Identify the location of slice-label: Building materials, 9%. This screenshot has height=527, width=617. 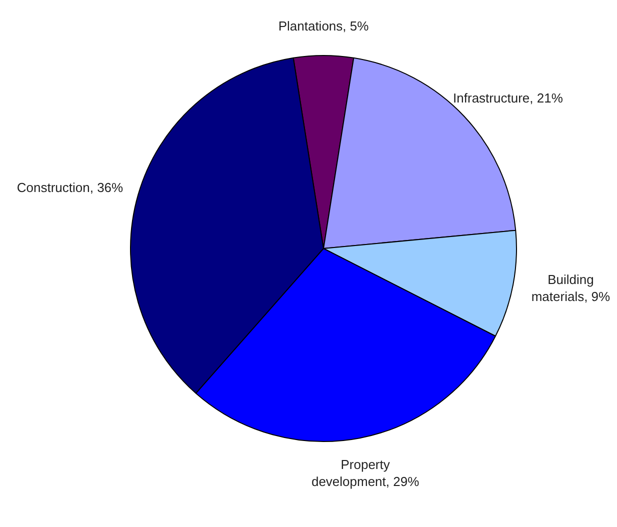
(571, 288).